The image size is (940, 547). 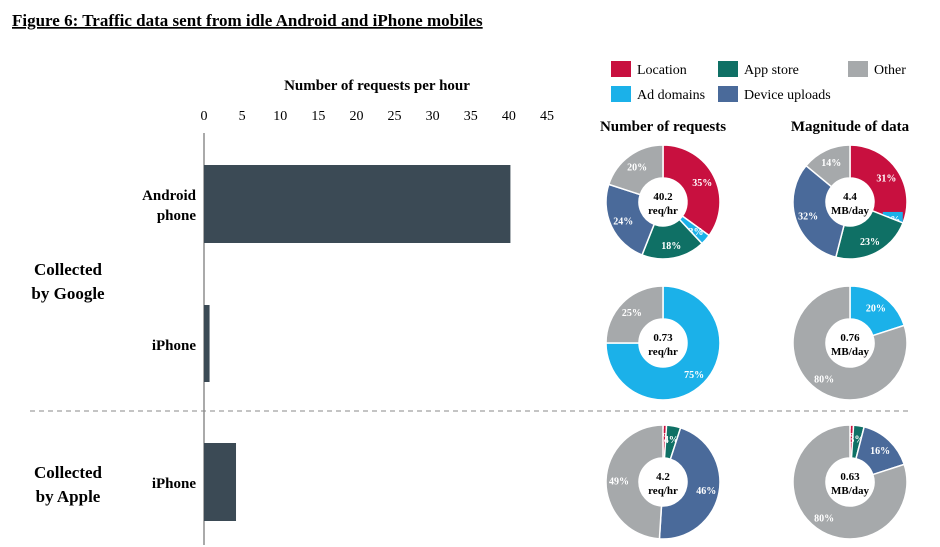 I want to click on x-tick-label: 35, so click(x=471, y=116).